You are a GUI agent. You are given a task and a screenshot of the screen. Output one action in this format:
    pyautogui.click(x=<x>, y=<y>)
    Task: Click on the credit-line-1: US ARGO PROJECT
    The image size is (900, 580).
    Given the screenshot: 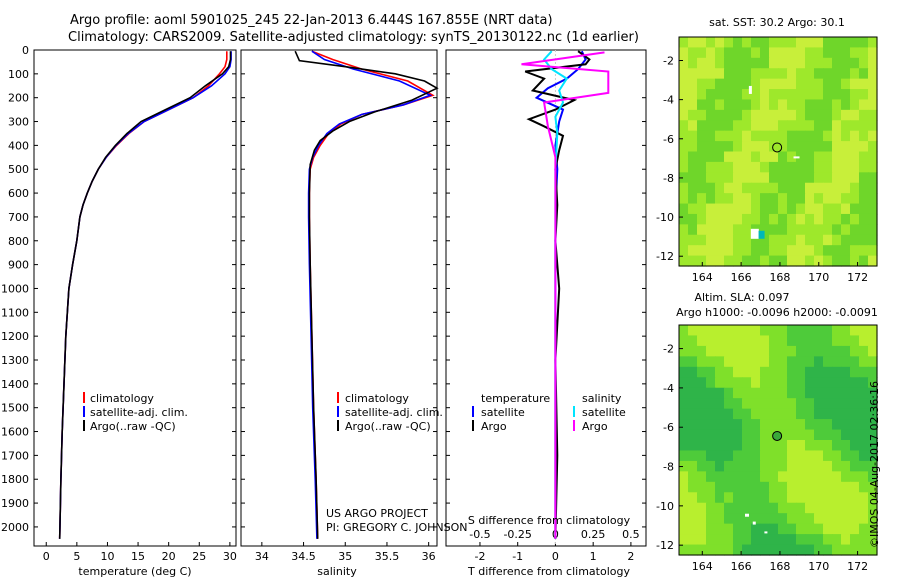 What is the action you would take?
    pyautogui.click(x=377, y=513)
    